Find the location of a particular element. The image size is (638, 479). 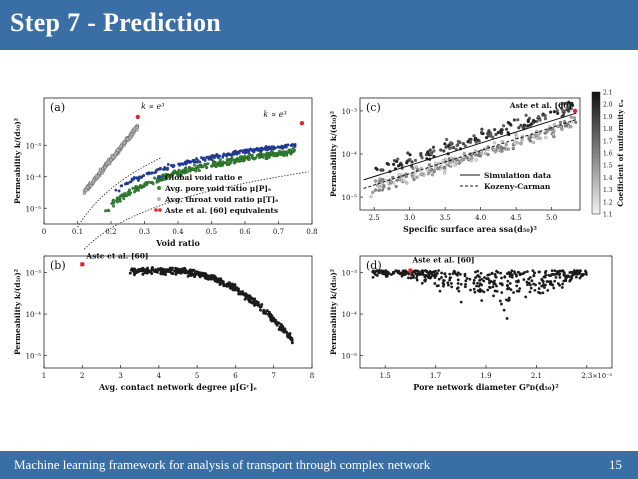

legend-marker is located at coordinates (159, 177).